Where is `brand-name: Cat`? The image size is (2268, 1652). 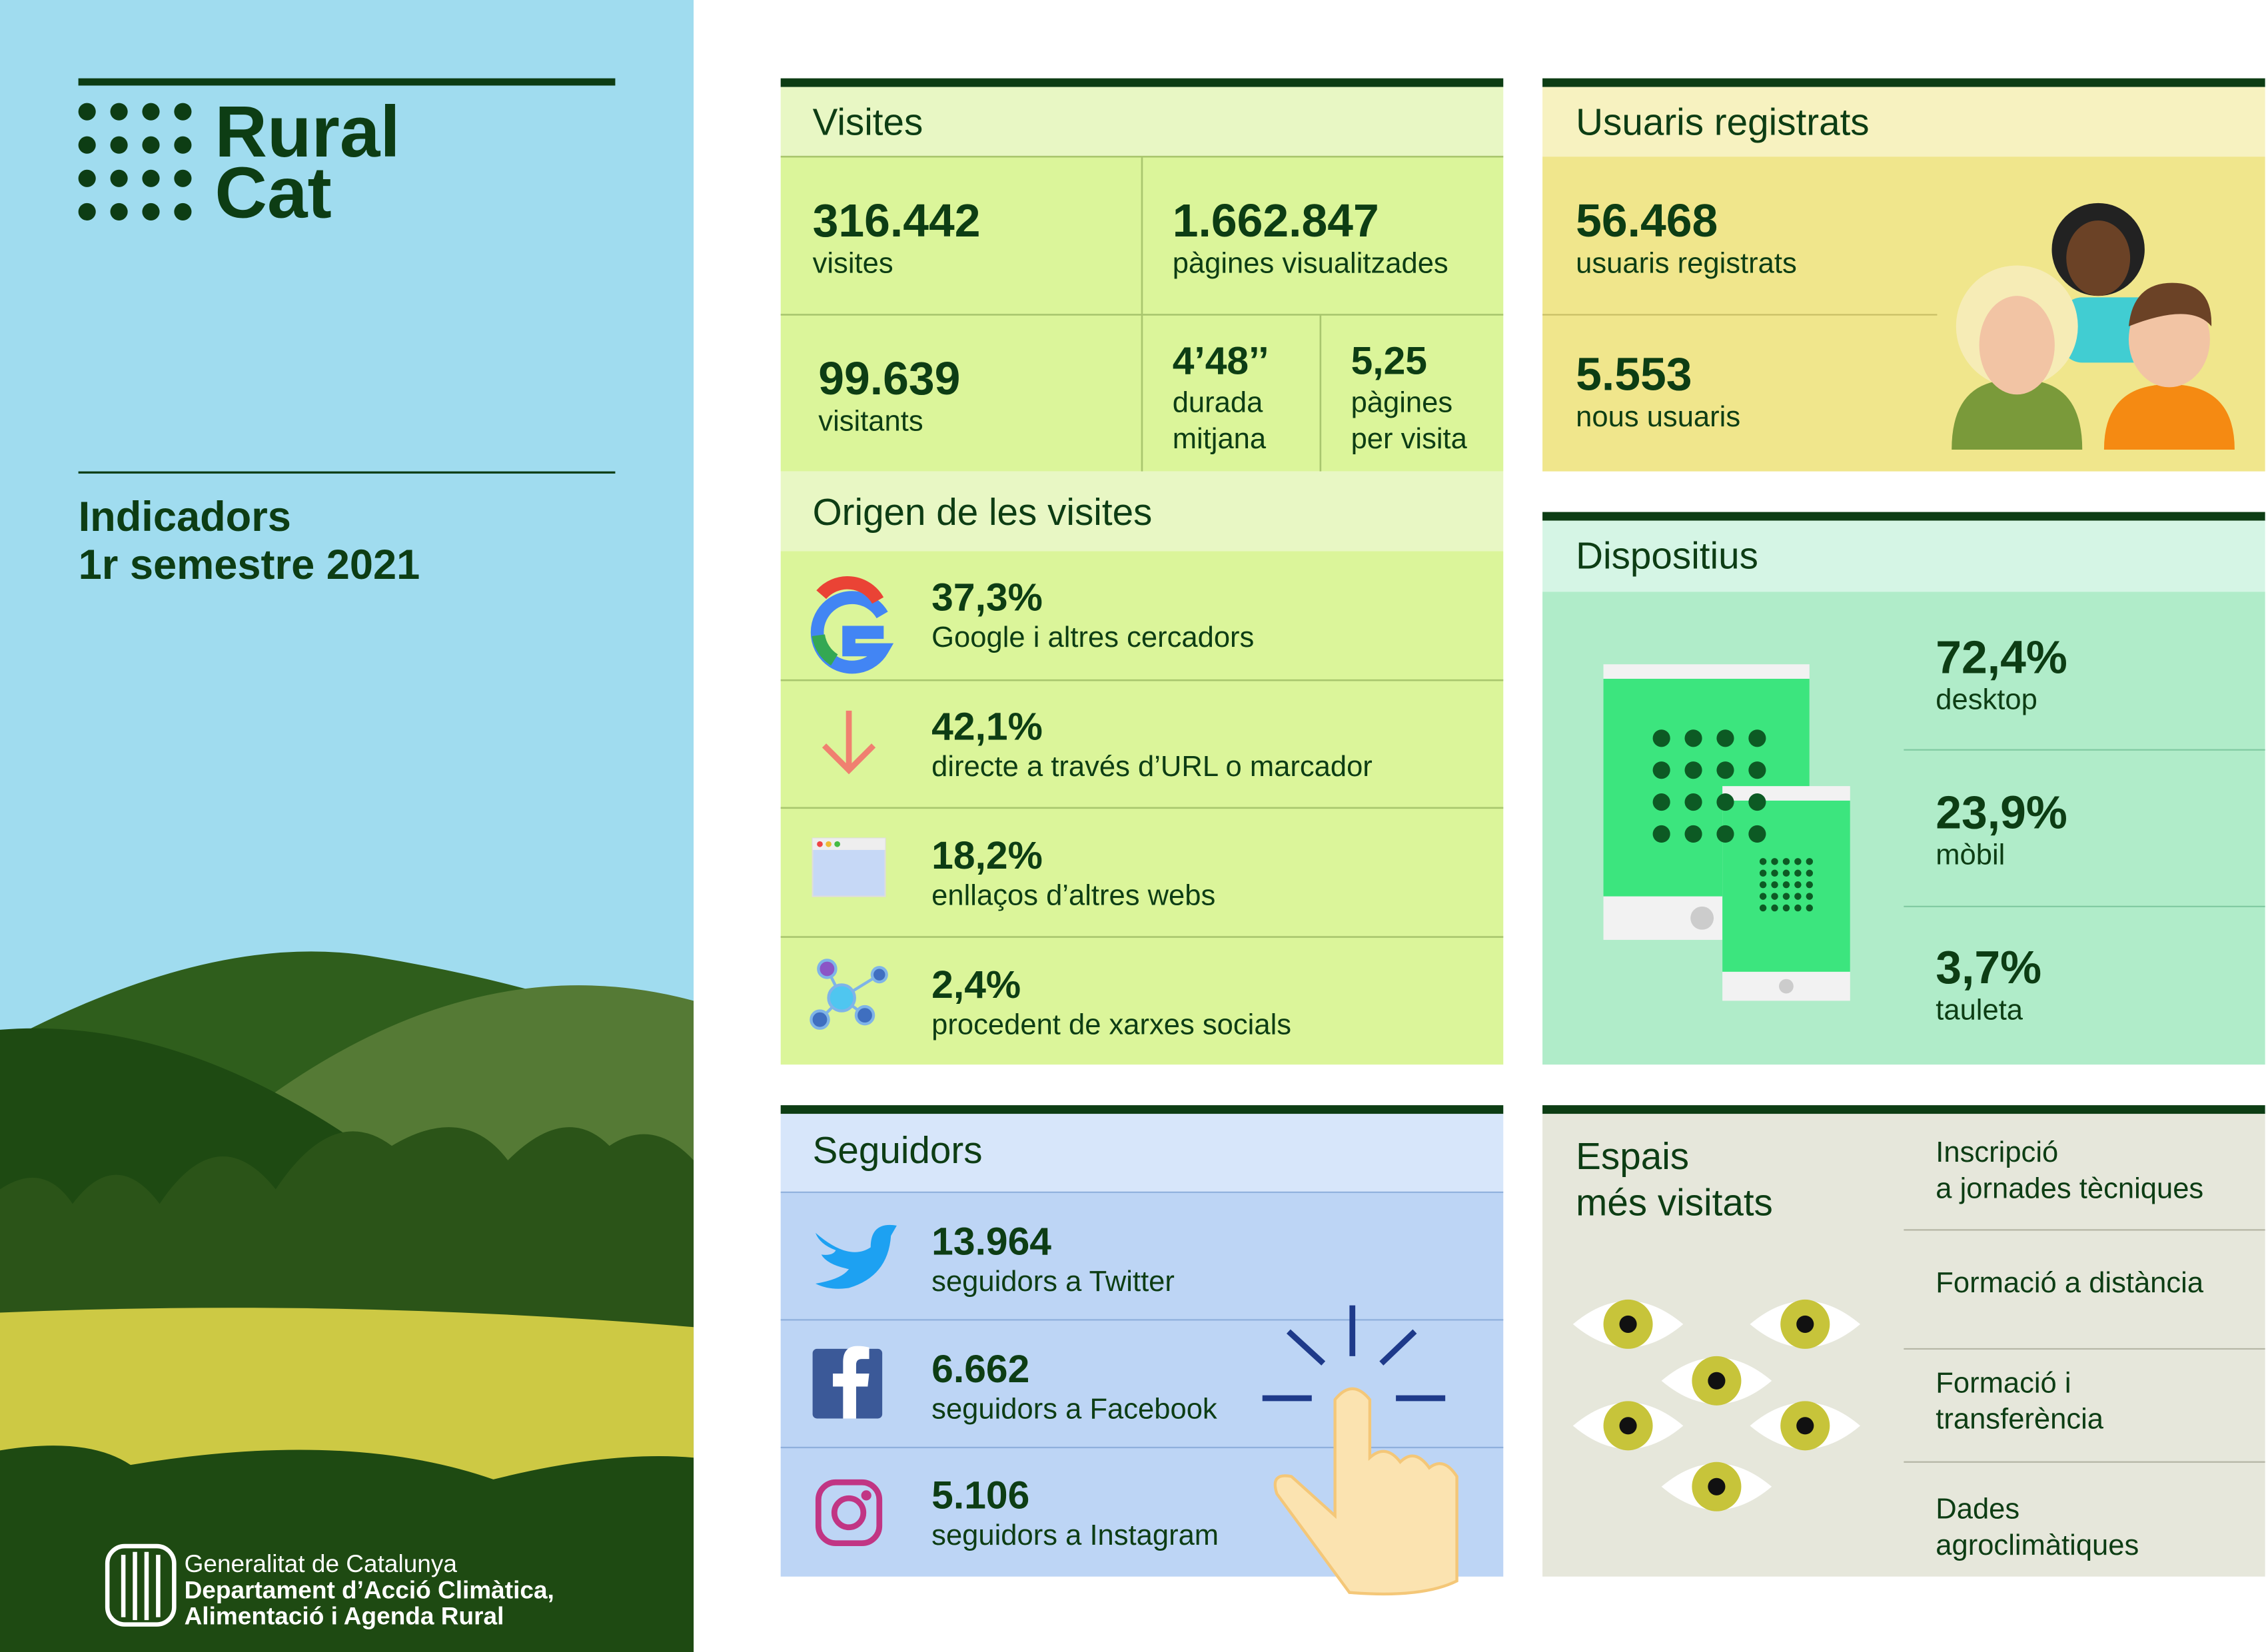 brand-name: Cat is located at coordinates (273, 193).